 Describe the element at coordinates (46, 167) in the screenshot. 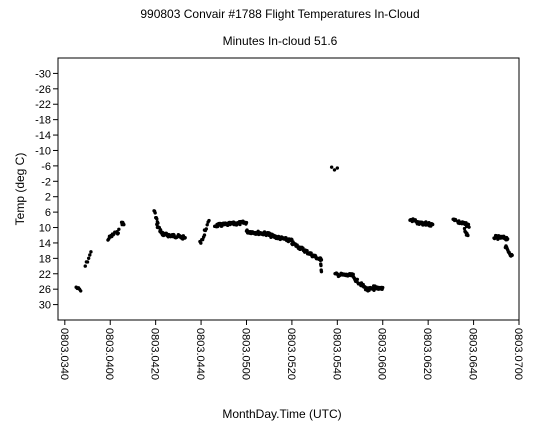

I see `y-tick-label: -6` at that location.